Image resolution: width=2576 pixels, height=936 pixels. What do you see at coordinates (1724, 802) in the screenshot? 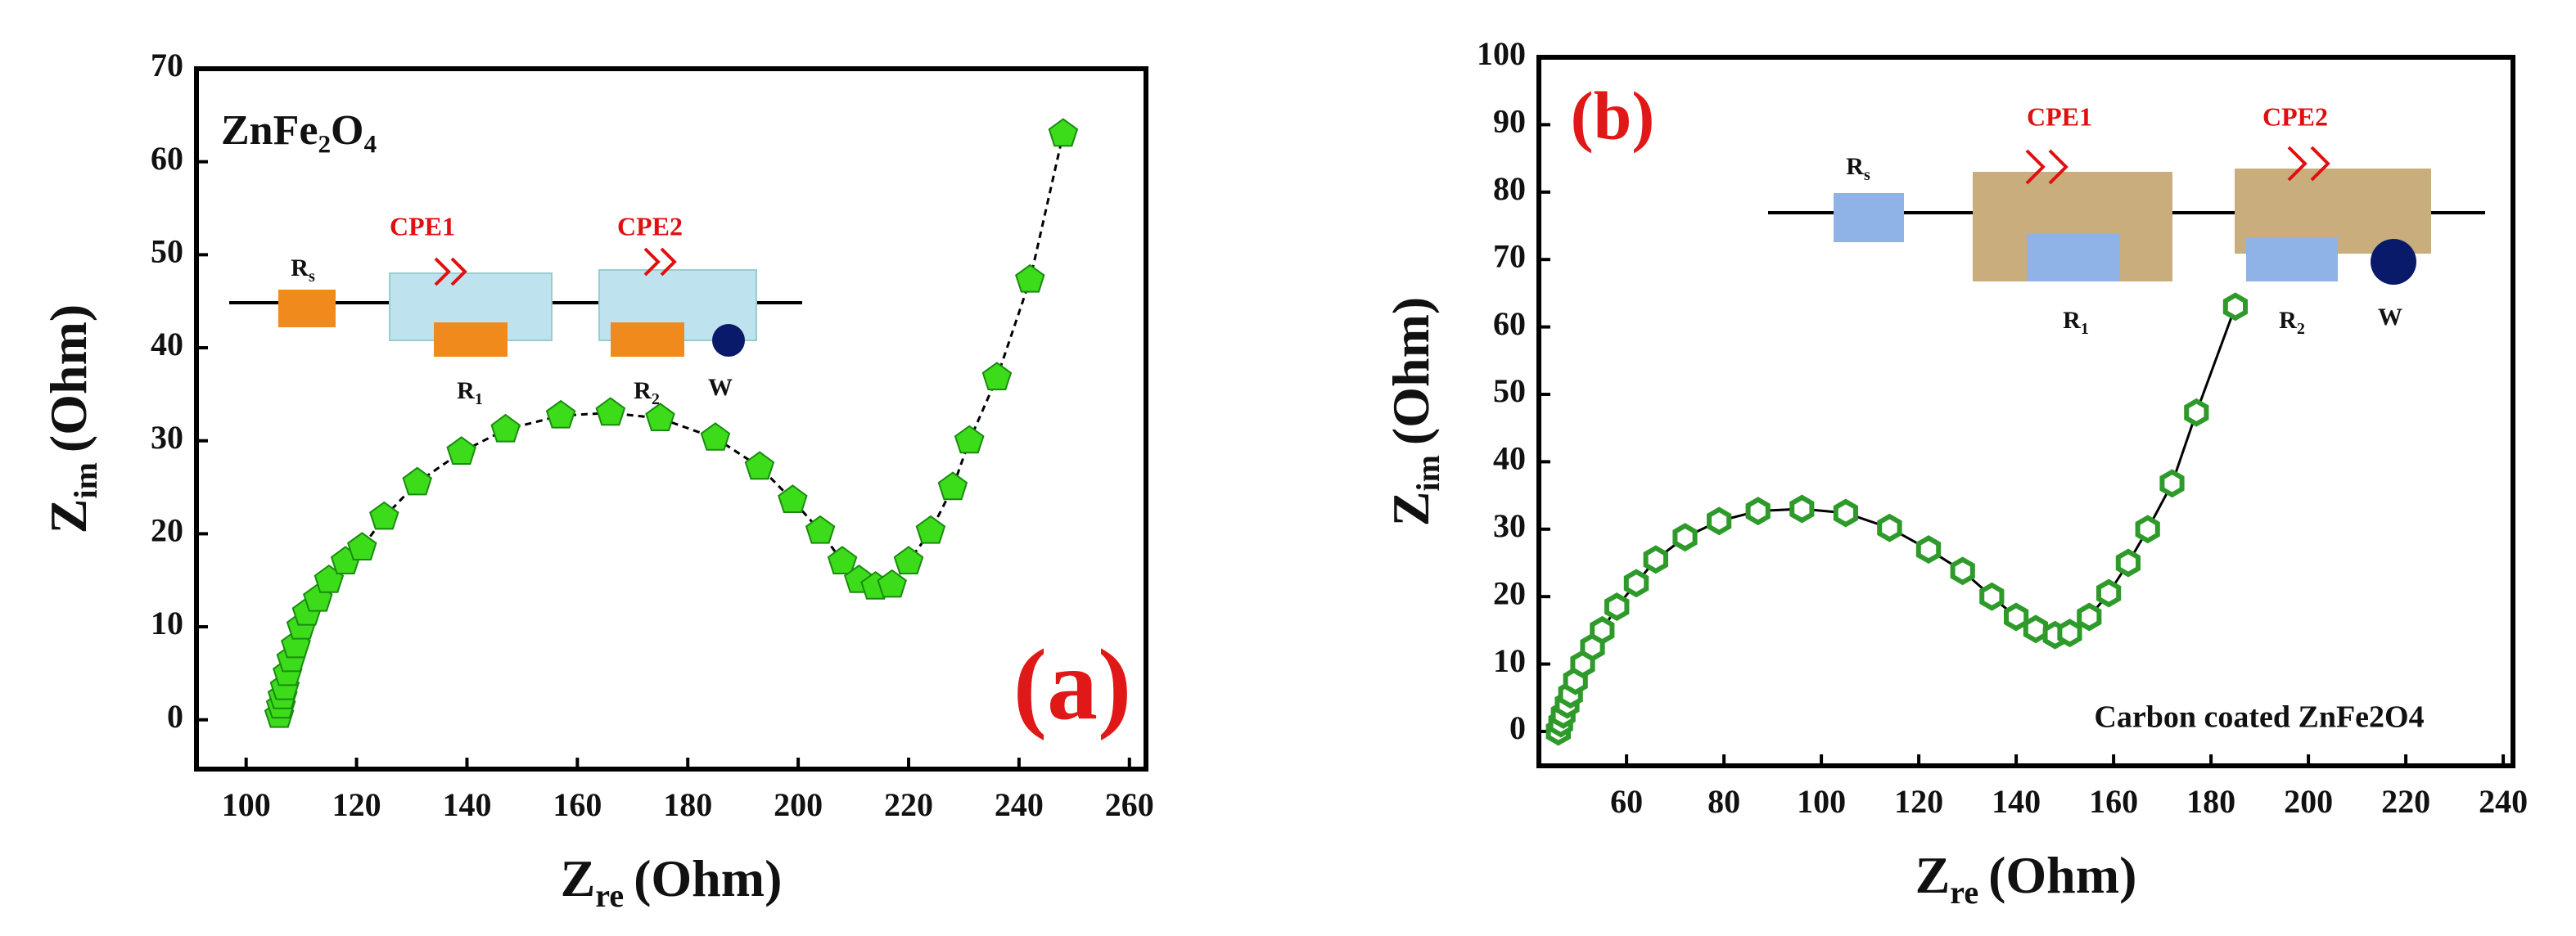
I see `x-tick-label: 80` at bounding box center [1724, 802].